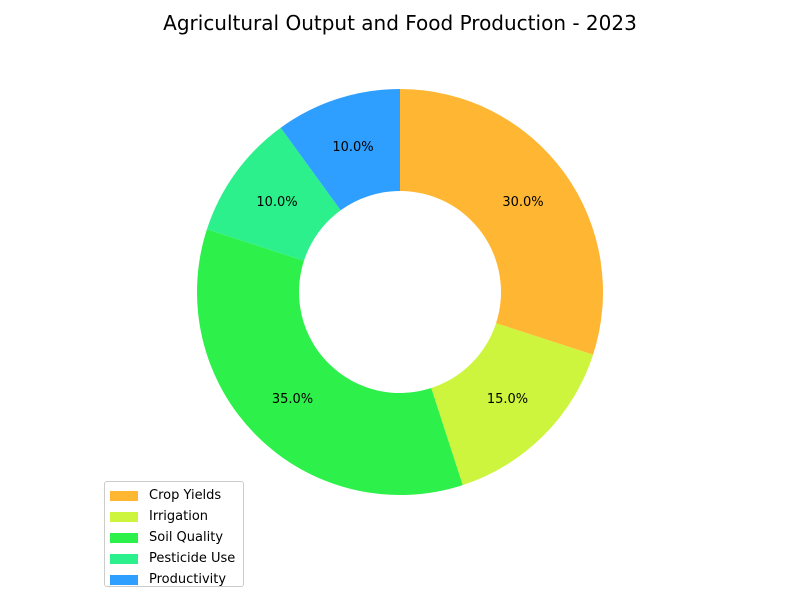 The image size is (800, 600). I want to click on legend-label-pesticide-use: Pesticide Use, so click(192, 558).